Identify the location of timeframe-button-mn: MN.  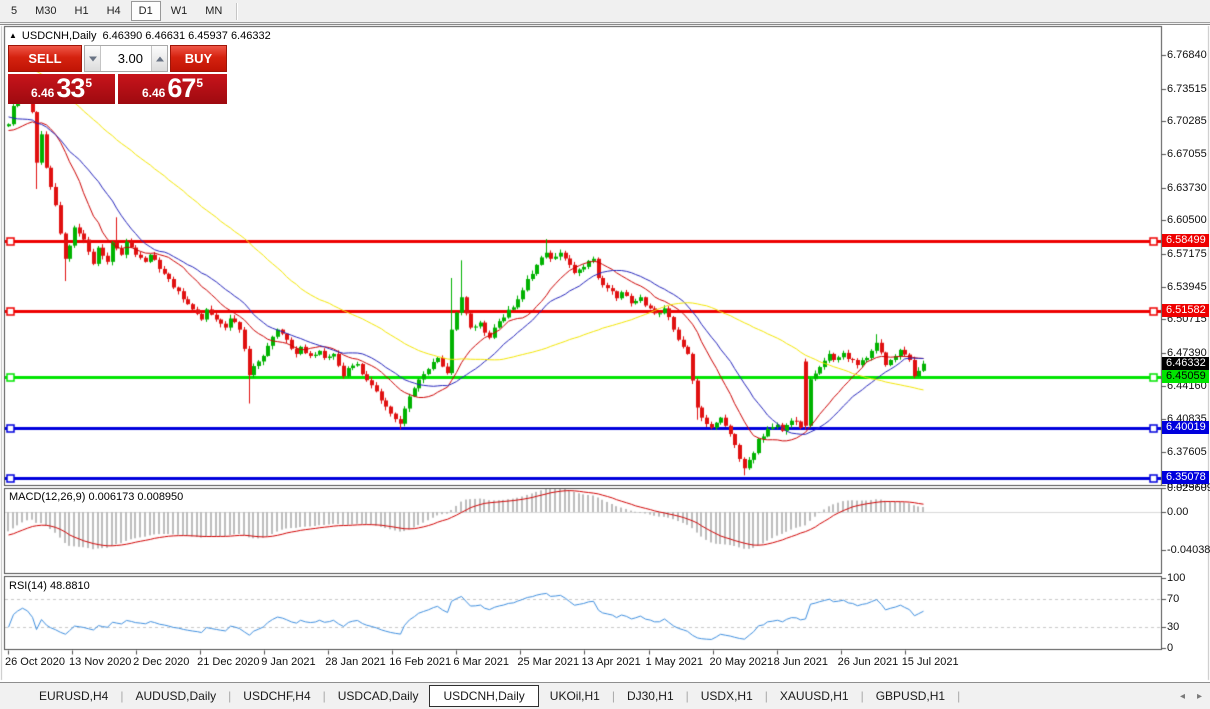
(213, 11).